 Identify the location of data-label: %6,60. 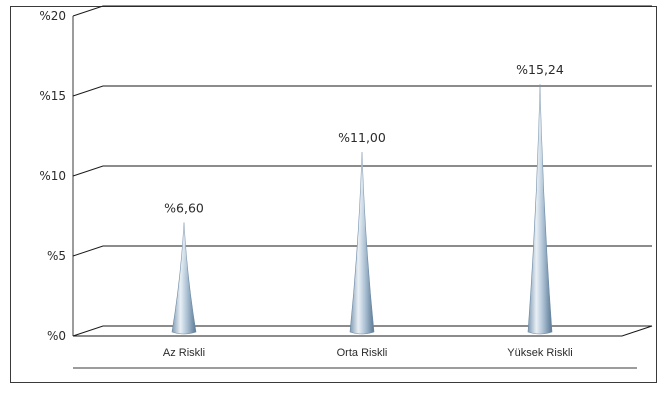
(184, 207).